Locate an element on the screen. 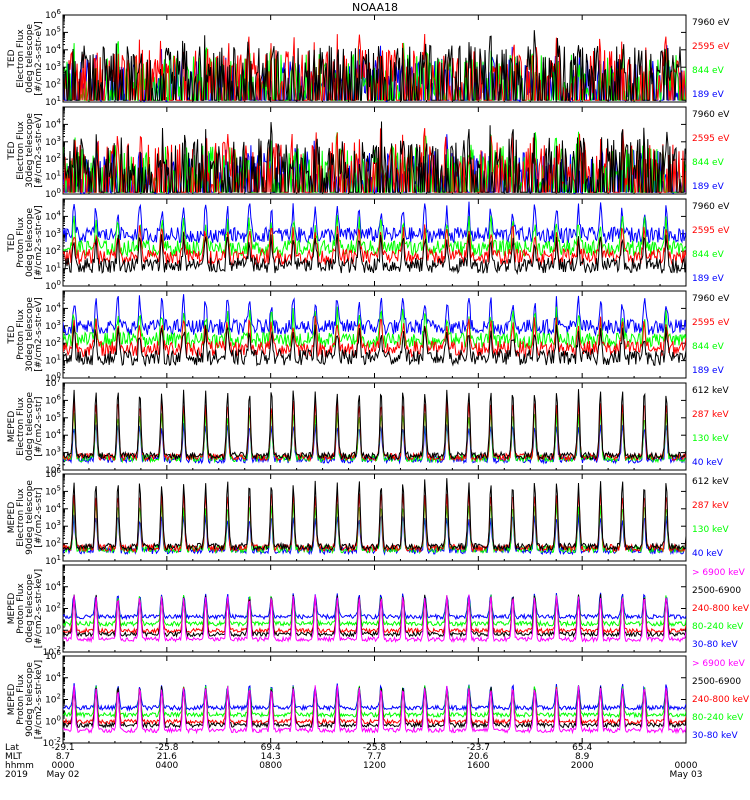  x-axis-row-label: 2019 is located at coordinates (16, 775).